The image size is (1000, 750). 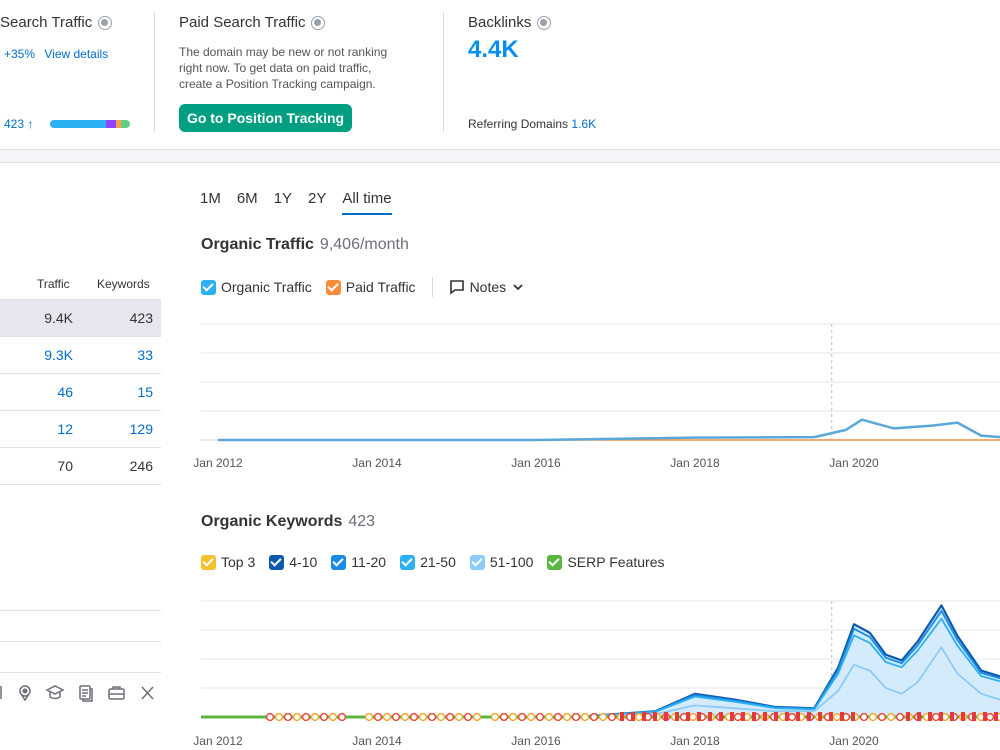 What do you see at coordinates (247, 198) in the screenshot?
I see `tab-6m: 6M` at bounding box center [247, 198].